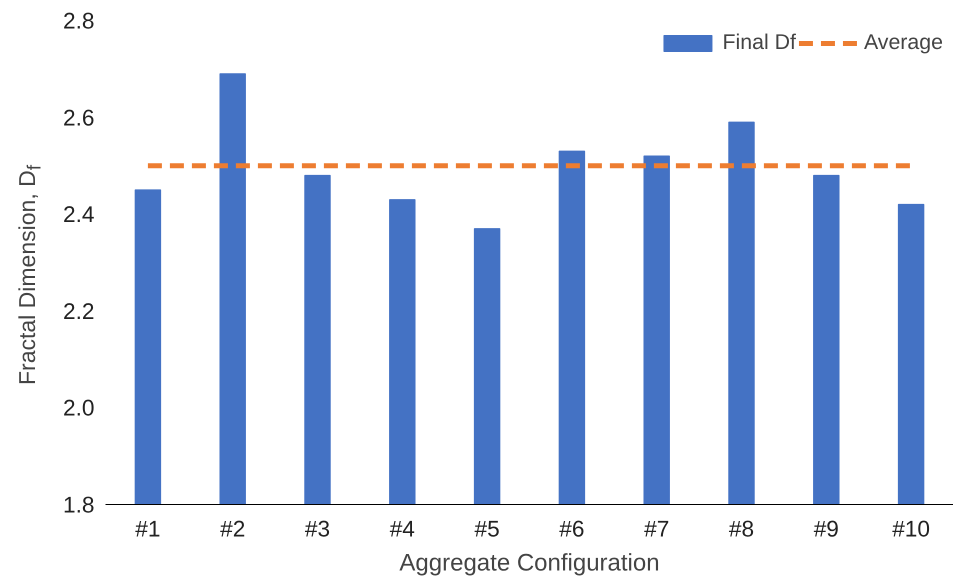 The image size is (953, 579). What do you see at coordinates (529, 563) in the screenshot?
I see `x-axis-title: Aggregate Configuration` at bounding box center [529, 563].